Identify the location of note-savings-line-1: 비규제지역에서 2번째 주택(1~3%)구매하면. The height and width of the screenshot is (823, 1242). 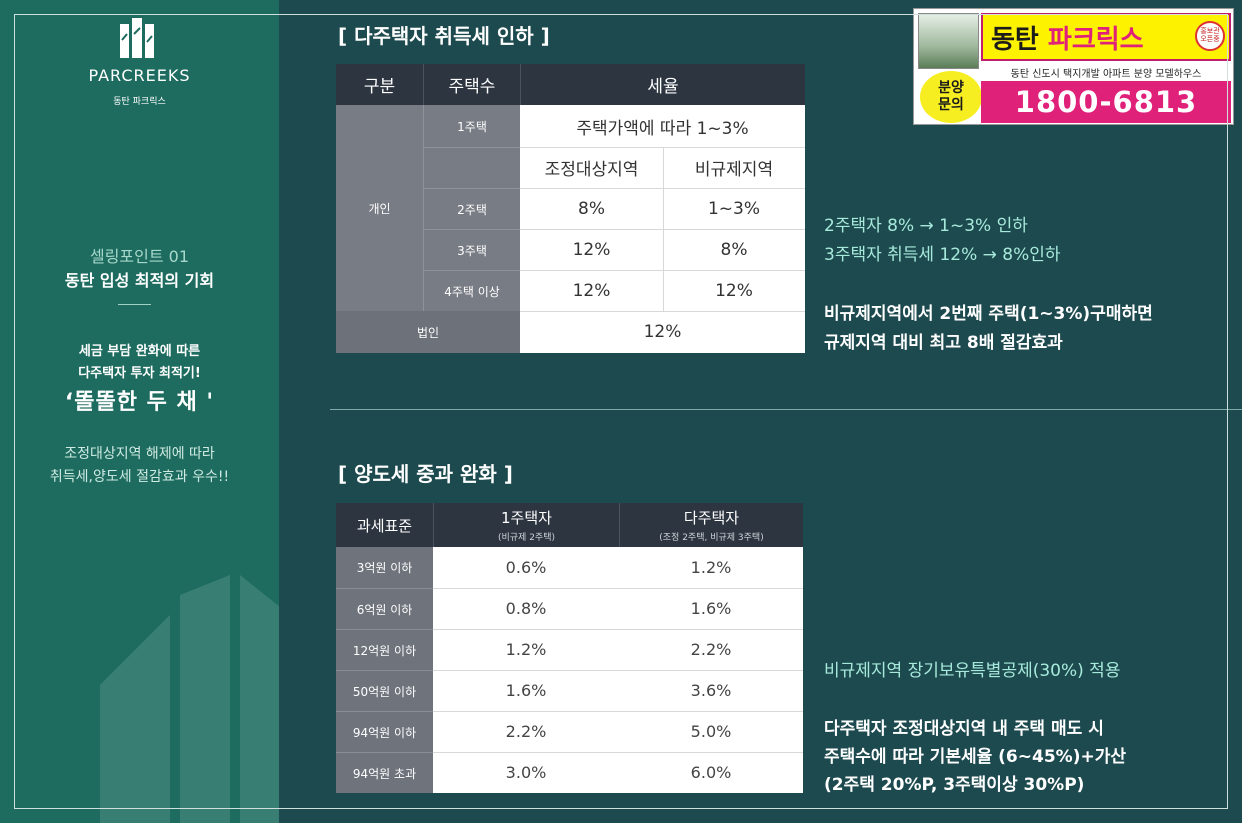
(988, 314).